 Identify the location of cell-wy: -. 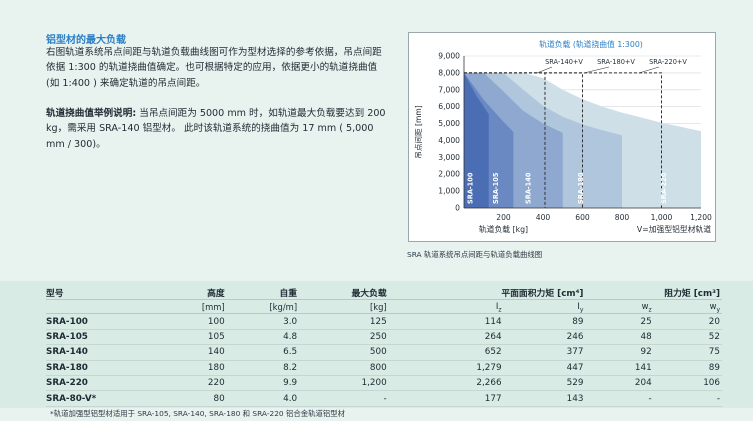
(687, 398).